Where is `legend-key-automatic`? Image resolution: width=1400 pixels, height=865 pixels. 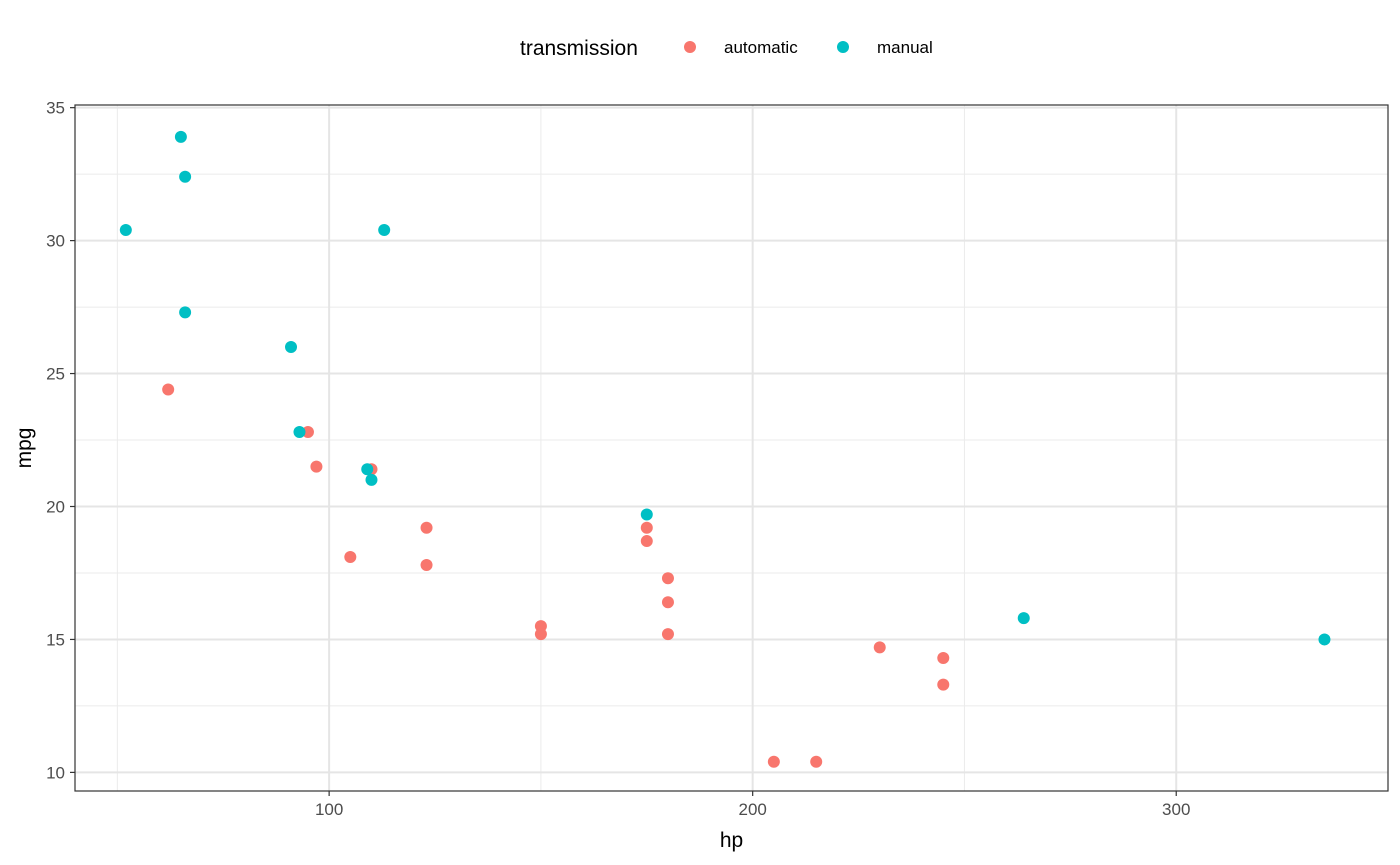 legend-key-automatic is located at coordinates (690, 47).